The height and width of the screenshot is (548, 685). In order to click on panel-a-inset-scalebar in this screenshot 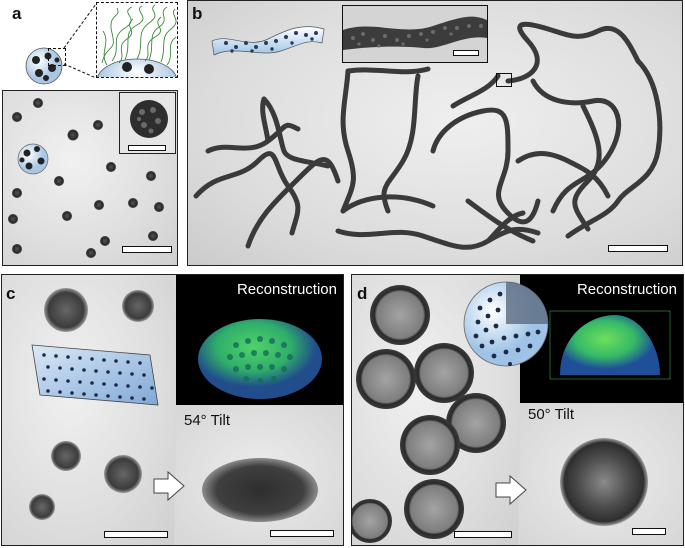, I will do `click(147, 148)`.